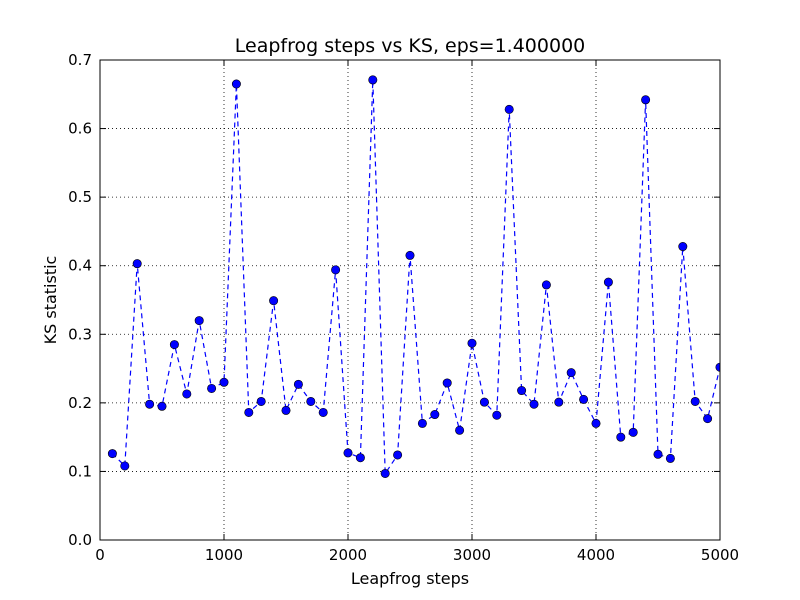 Image resolution: width=800 pixels, height=600 pixels. Describe the element at coordinates (80, 60) in the screenshot. I see `y-tick-label: 0.7` at that location.